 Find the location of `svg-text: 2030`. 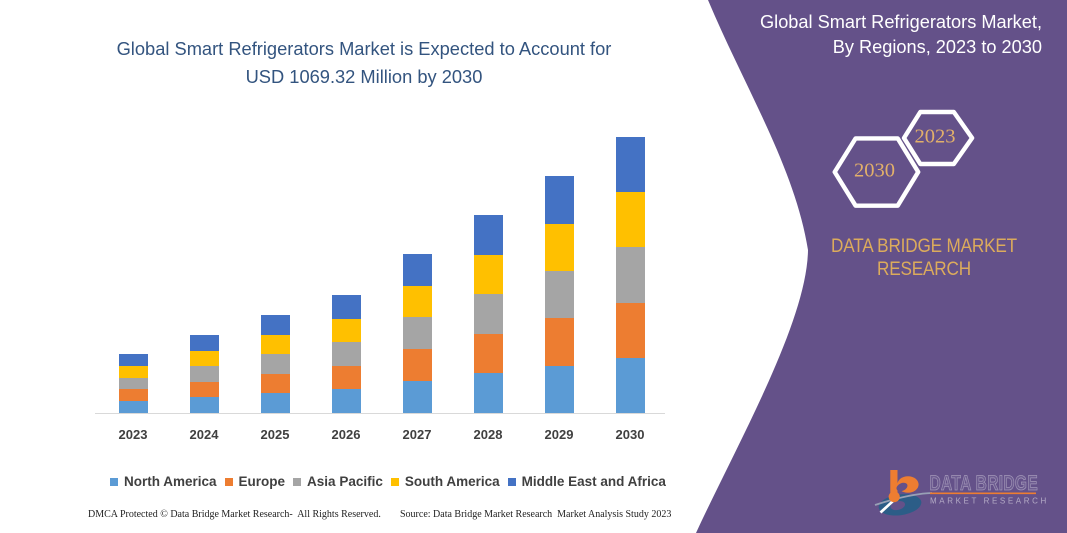

svg-text: 2030 is located at coordinates (874, 171).